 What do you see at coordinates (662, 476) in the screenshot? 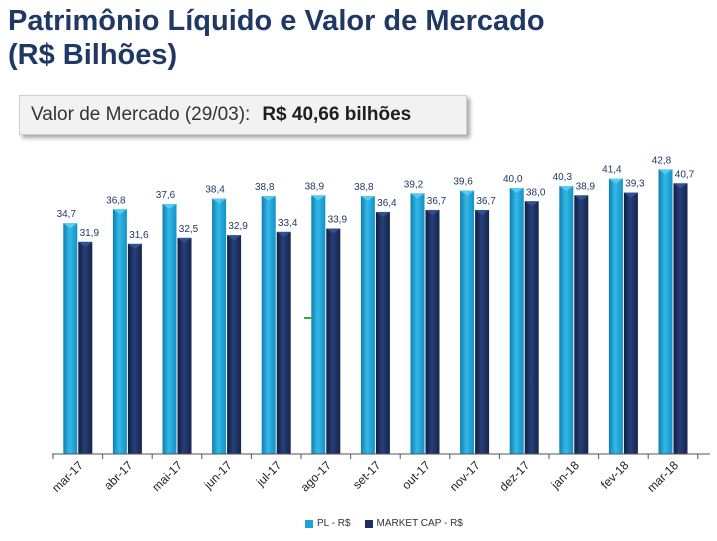
I see `x-tick-label-mar-18: mar-18` at bounding box center [662, 476].